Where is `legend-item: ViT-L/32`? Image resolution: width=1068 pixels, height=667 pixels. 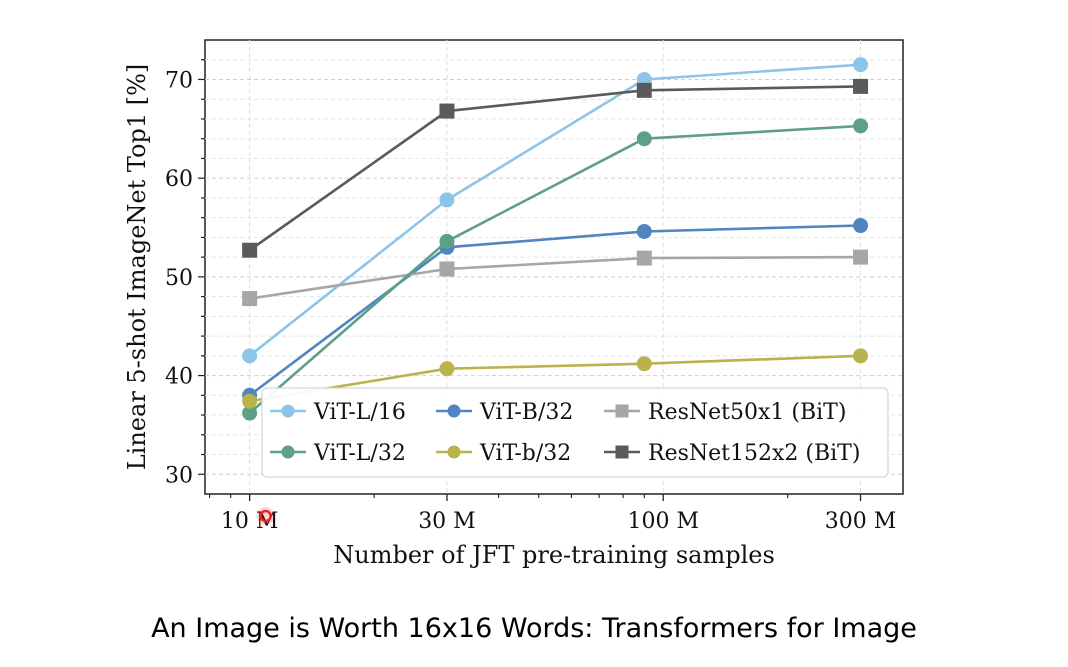
legend-item: ViT-L/32 is located at coordinates (338, 453).